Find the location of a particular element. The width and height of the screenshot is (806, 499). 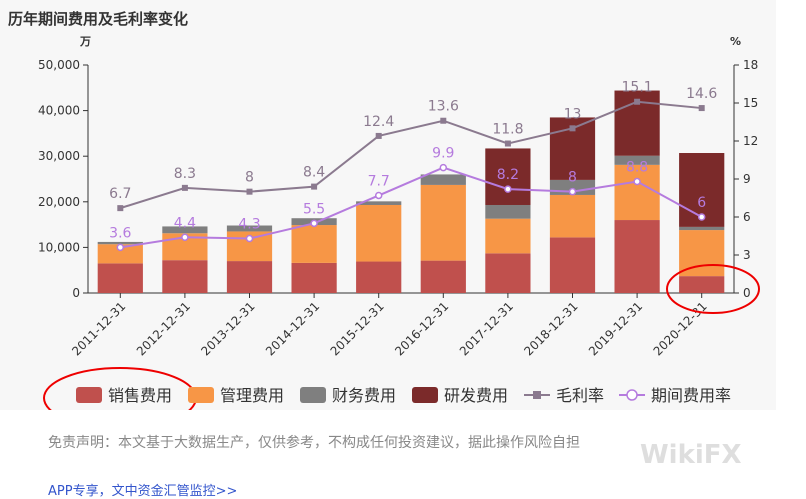

data-label: 12.4 is located at coordinates (378, 122).